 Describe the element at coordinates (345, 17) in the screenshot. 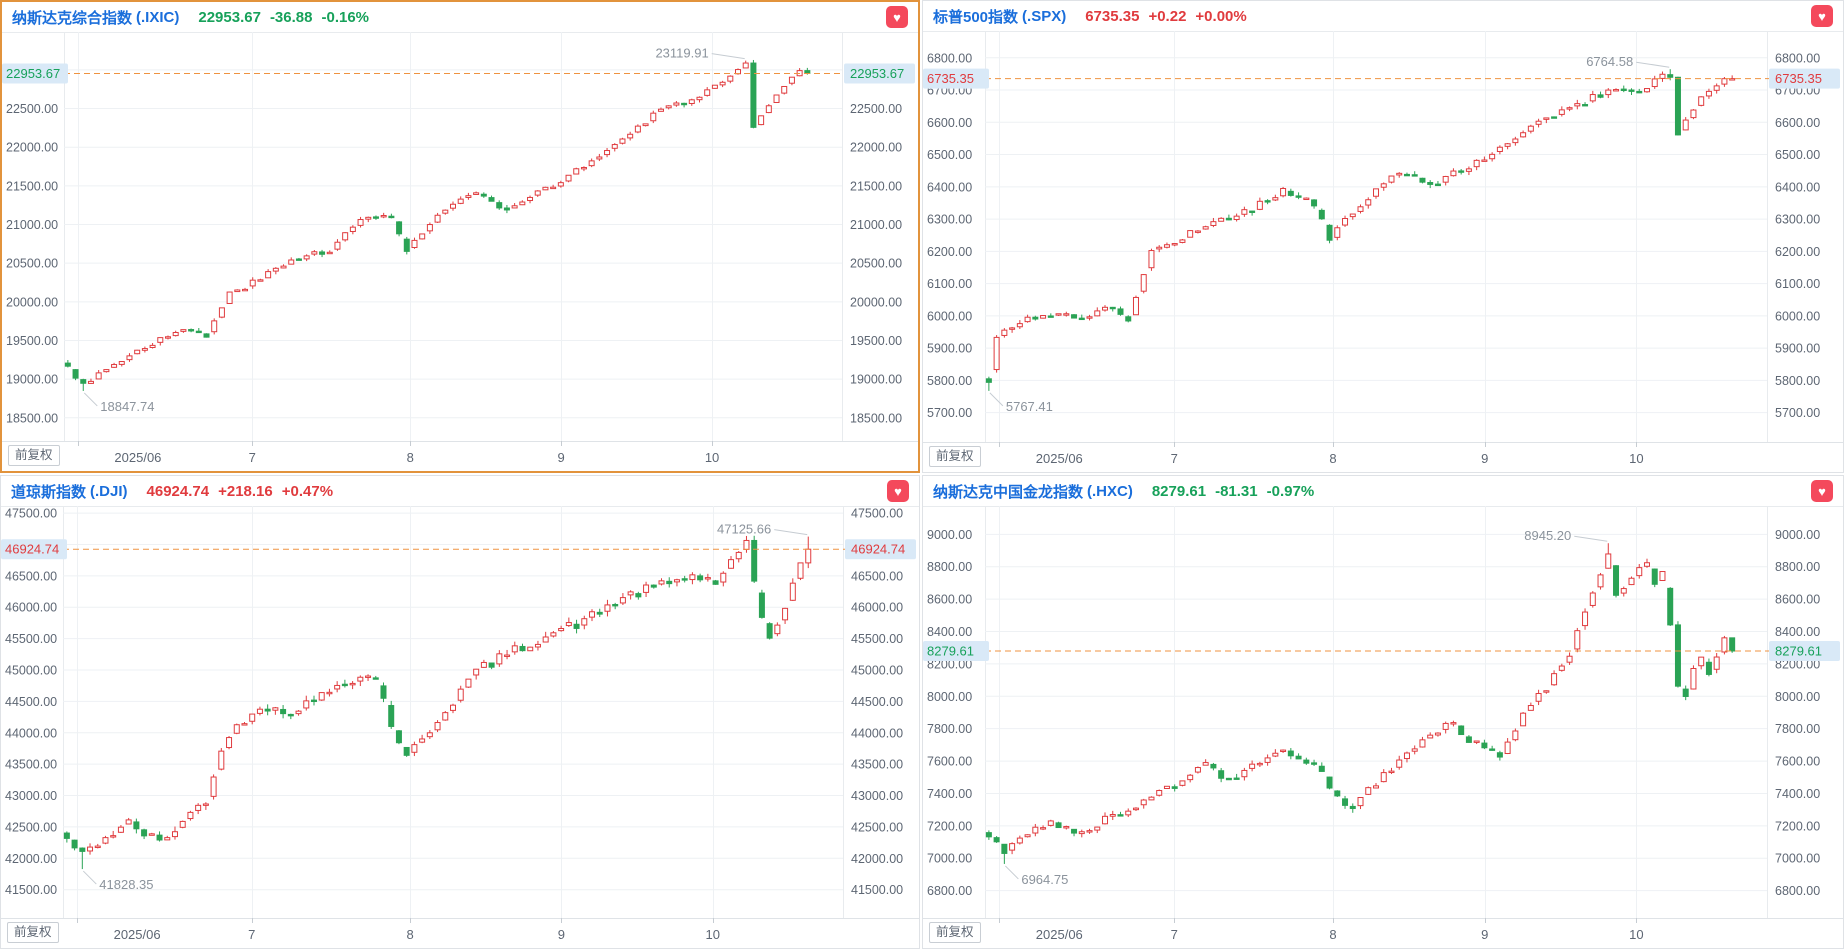

I see `index-change-pct: -0.16%` at that location.